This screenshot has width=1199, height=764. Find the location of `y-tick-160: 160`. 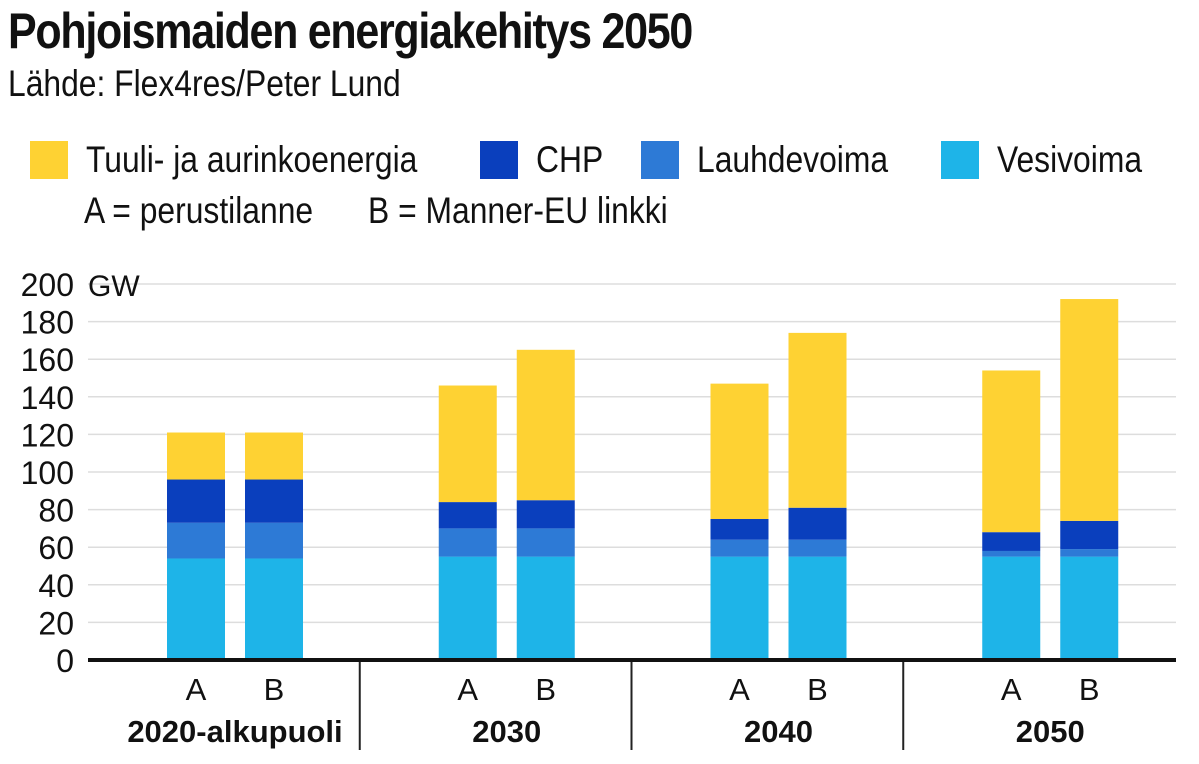

y-tick-160: 160 is located at coordinates (47, 360).